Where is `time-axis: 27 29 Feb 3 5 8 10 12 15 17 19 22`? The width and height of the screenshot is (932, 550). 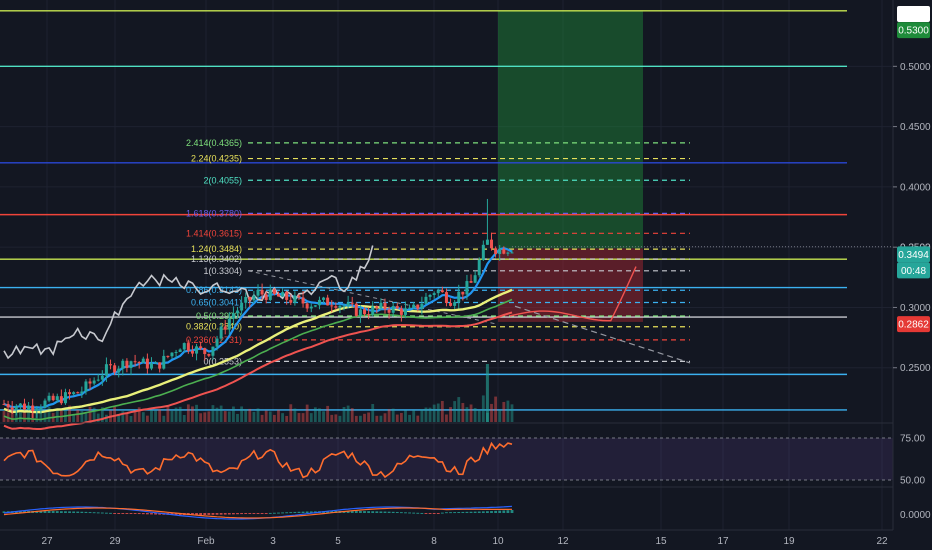
time-axis: 27 29 Feb 3 5 8 10 12 15 17 19 22 is located at coordinates (446, 538).